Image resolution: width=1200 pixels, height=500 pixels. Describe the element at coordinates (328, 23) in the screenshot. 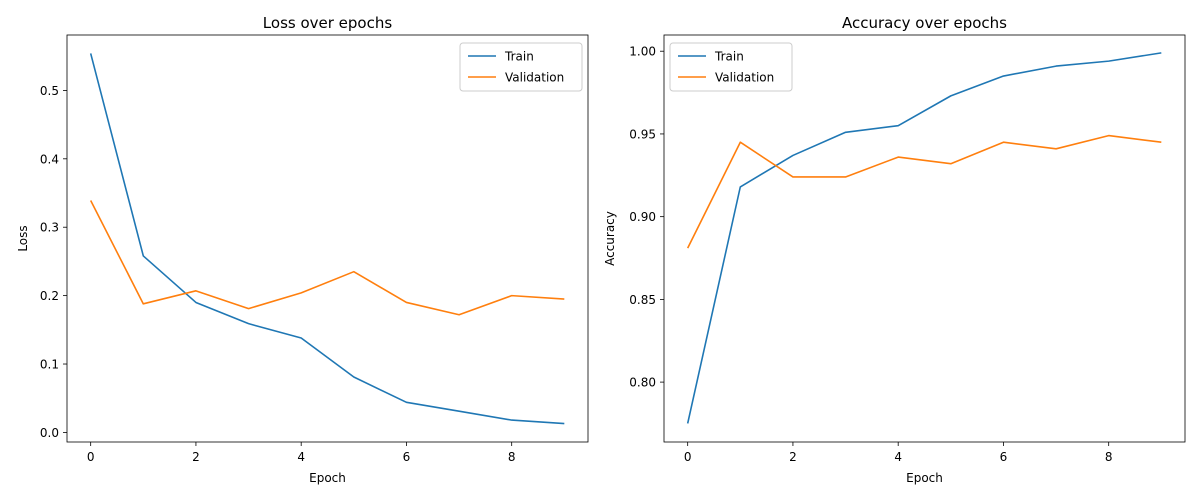

I see `chart-title: Loss over epochs` at that location.